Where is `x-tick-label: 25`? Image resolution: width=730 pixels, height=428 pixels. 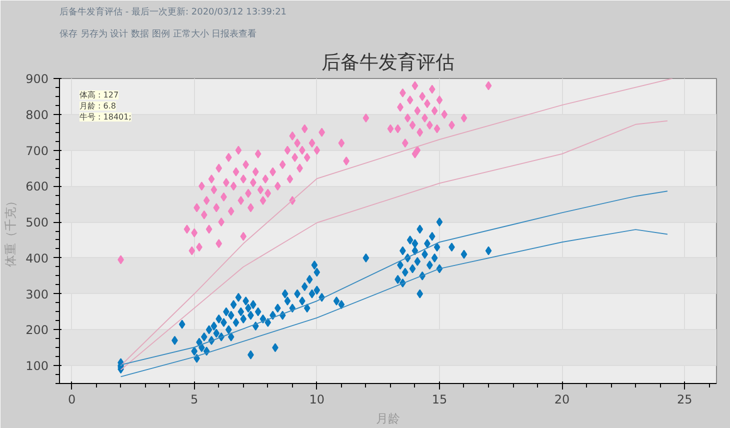
x-tick-label: 25 is located at coordinates (684, 399).